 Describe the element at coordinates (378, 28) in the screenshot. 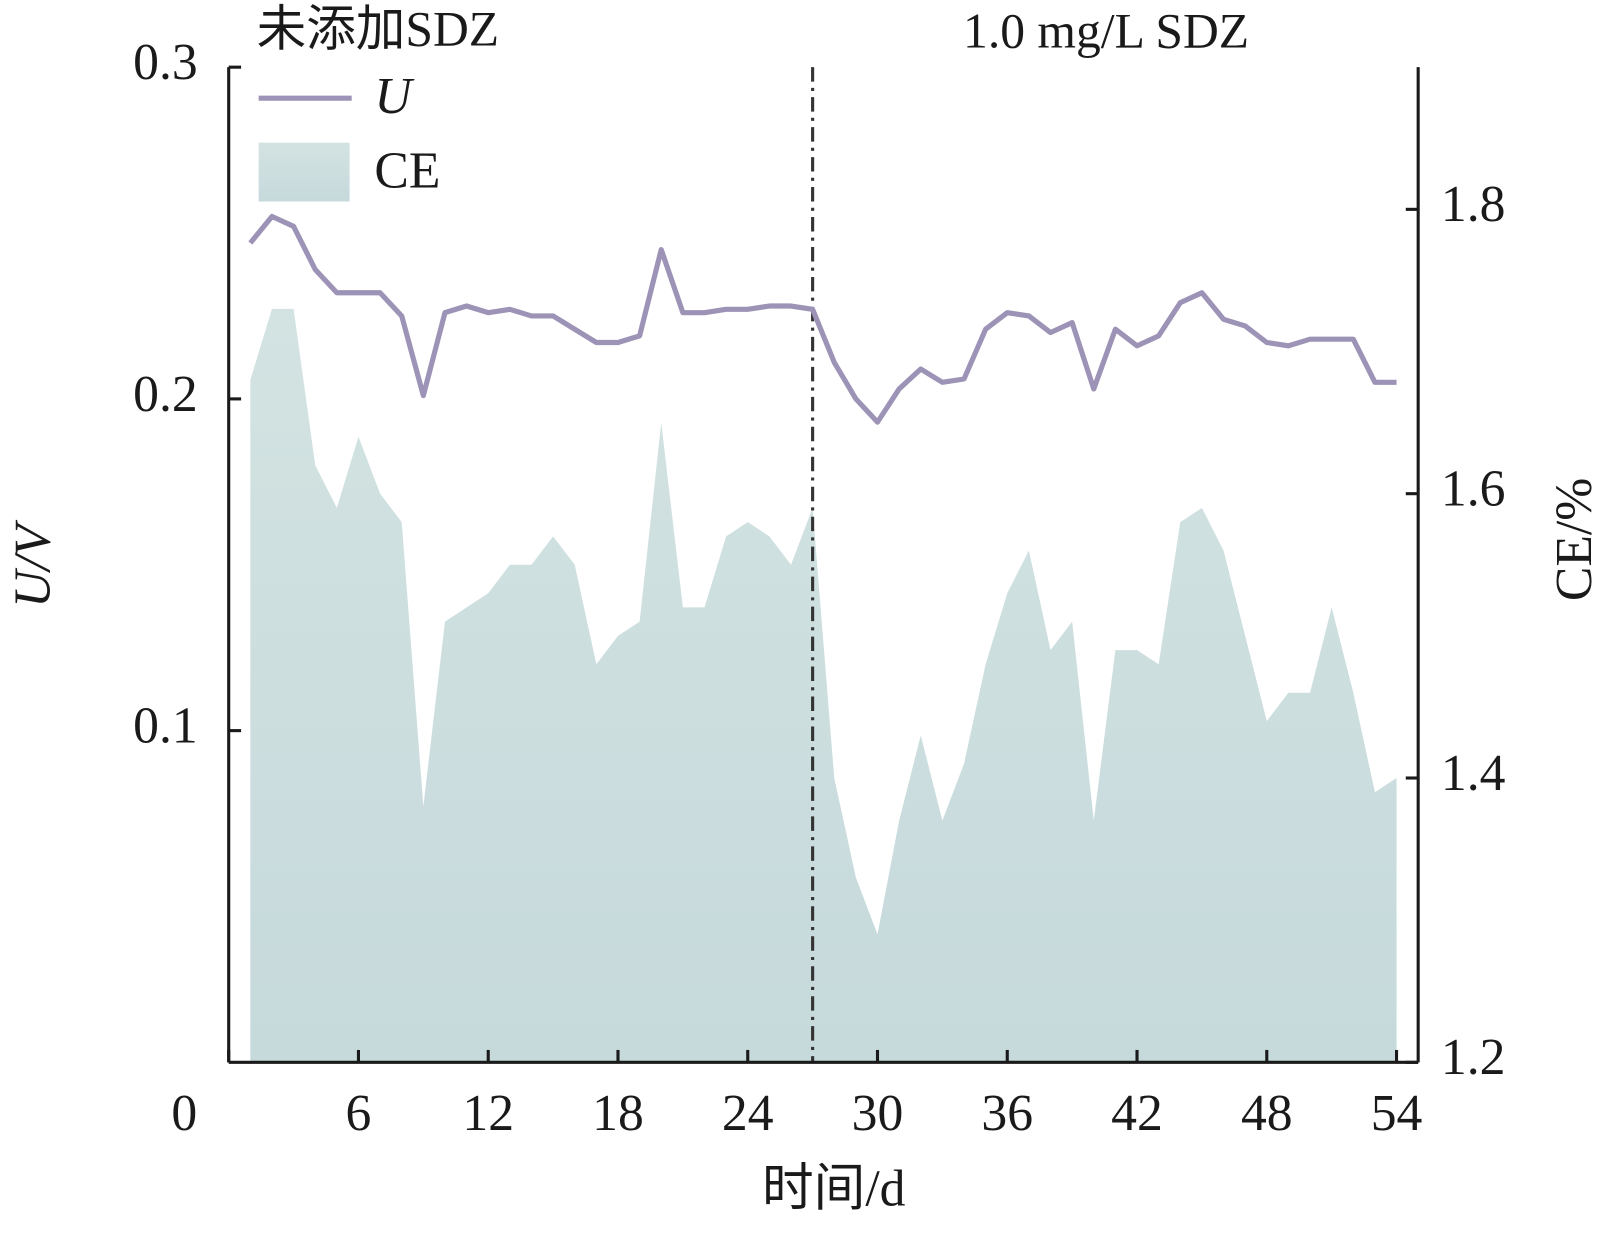

I see `annotation: 未添加SDZ` at that location.